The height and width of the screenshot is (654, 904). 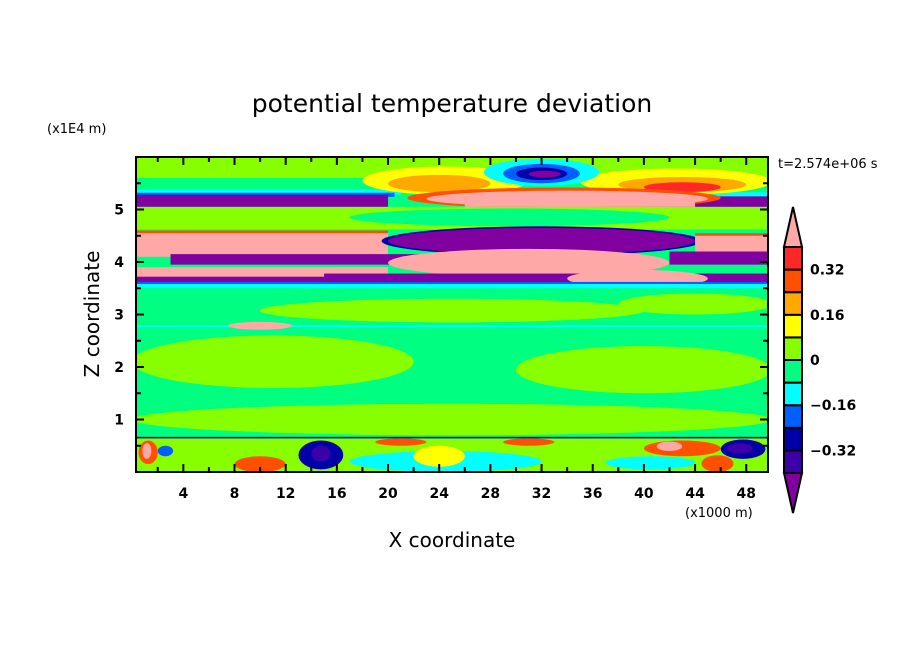 What do you see at coordinates (452, 540) in the screenshot?
I see `x-axis-label: X coordinate` at bounding box center [452, 540].